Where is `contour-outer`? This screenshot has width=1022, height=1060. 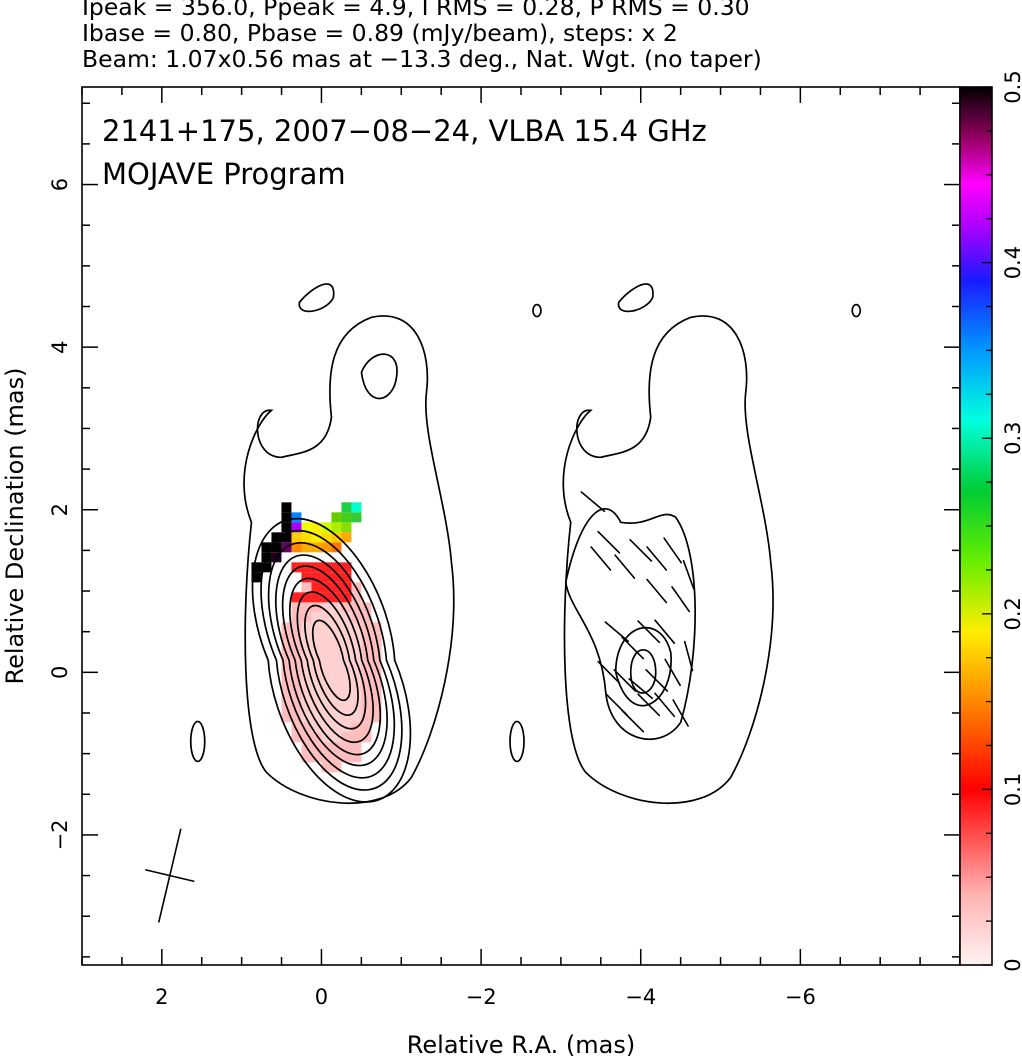 contour-outer is located at coordinates (349, 560).